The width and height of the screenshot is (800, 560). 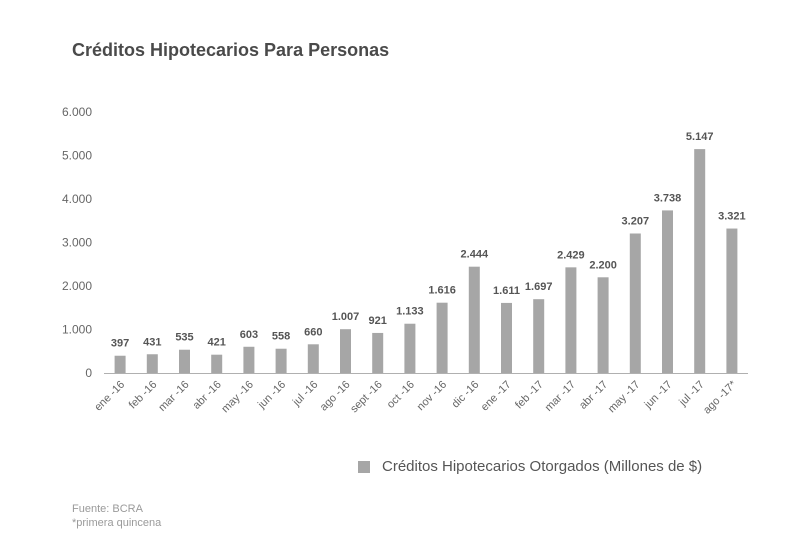 I want to click on data-label: 3.321, so click(x=732, y=217).